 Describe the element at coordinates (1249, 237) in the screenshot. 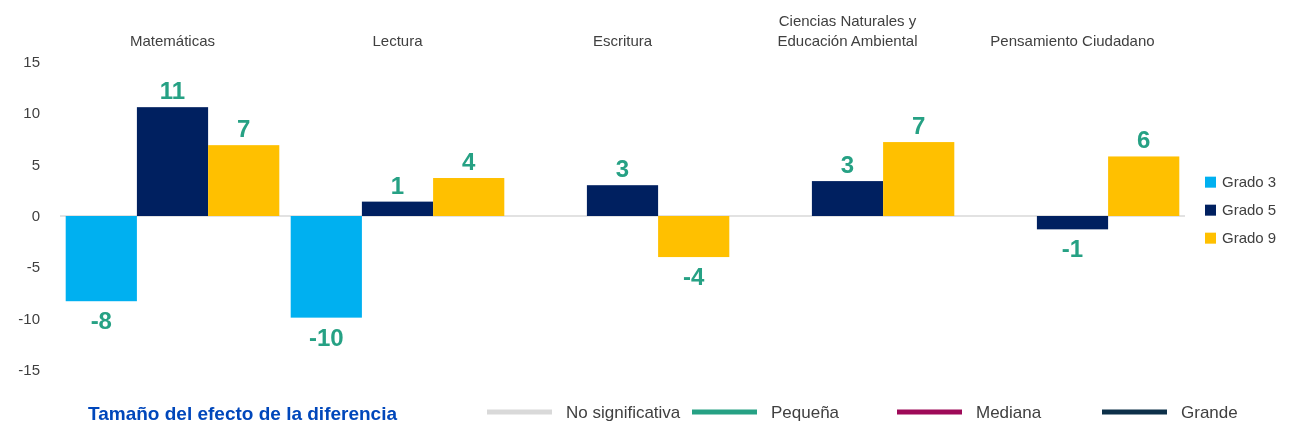

I see `legend-label: Grado 9` at that location.